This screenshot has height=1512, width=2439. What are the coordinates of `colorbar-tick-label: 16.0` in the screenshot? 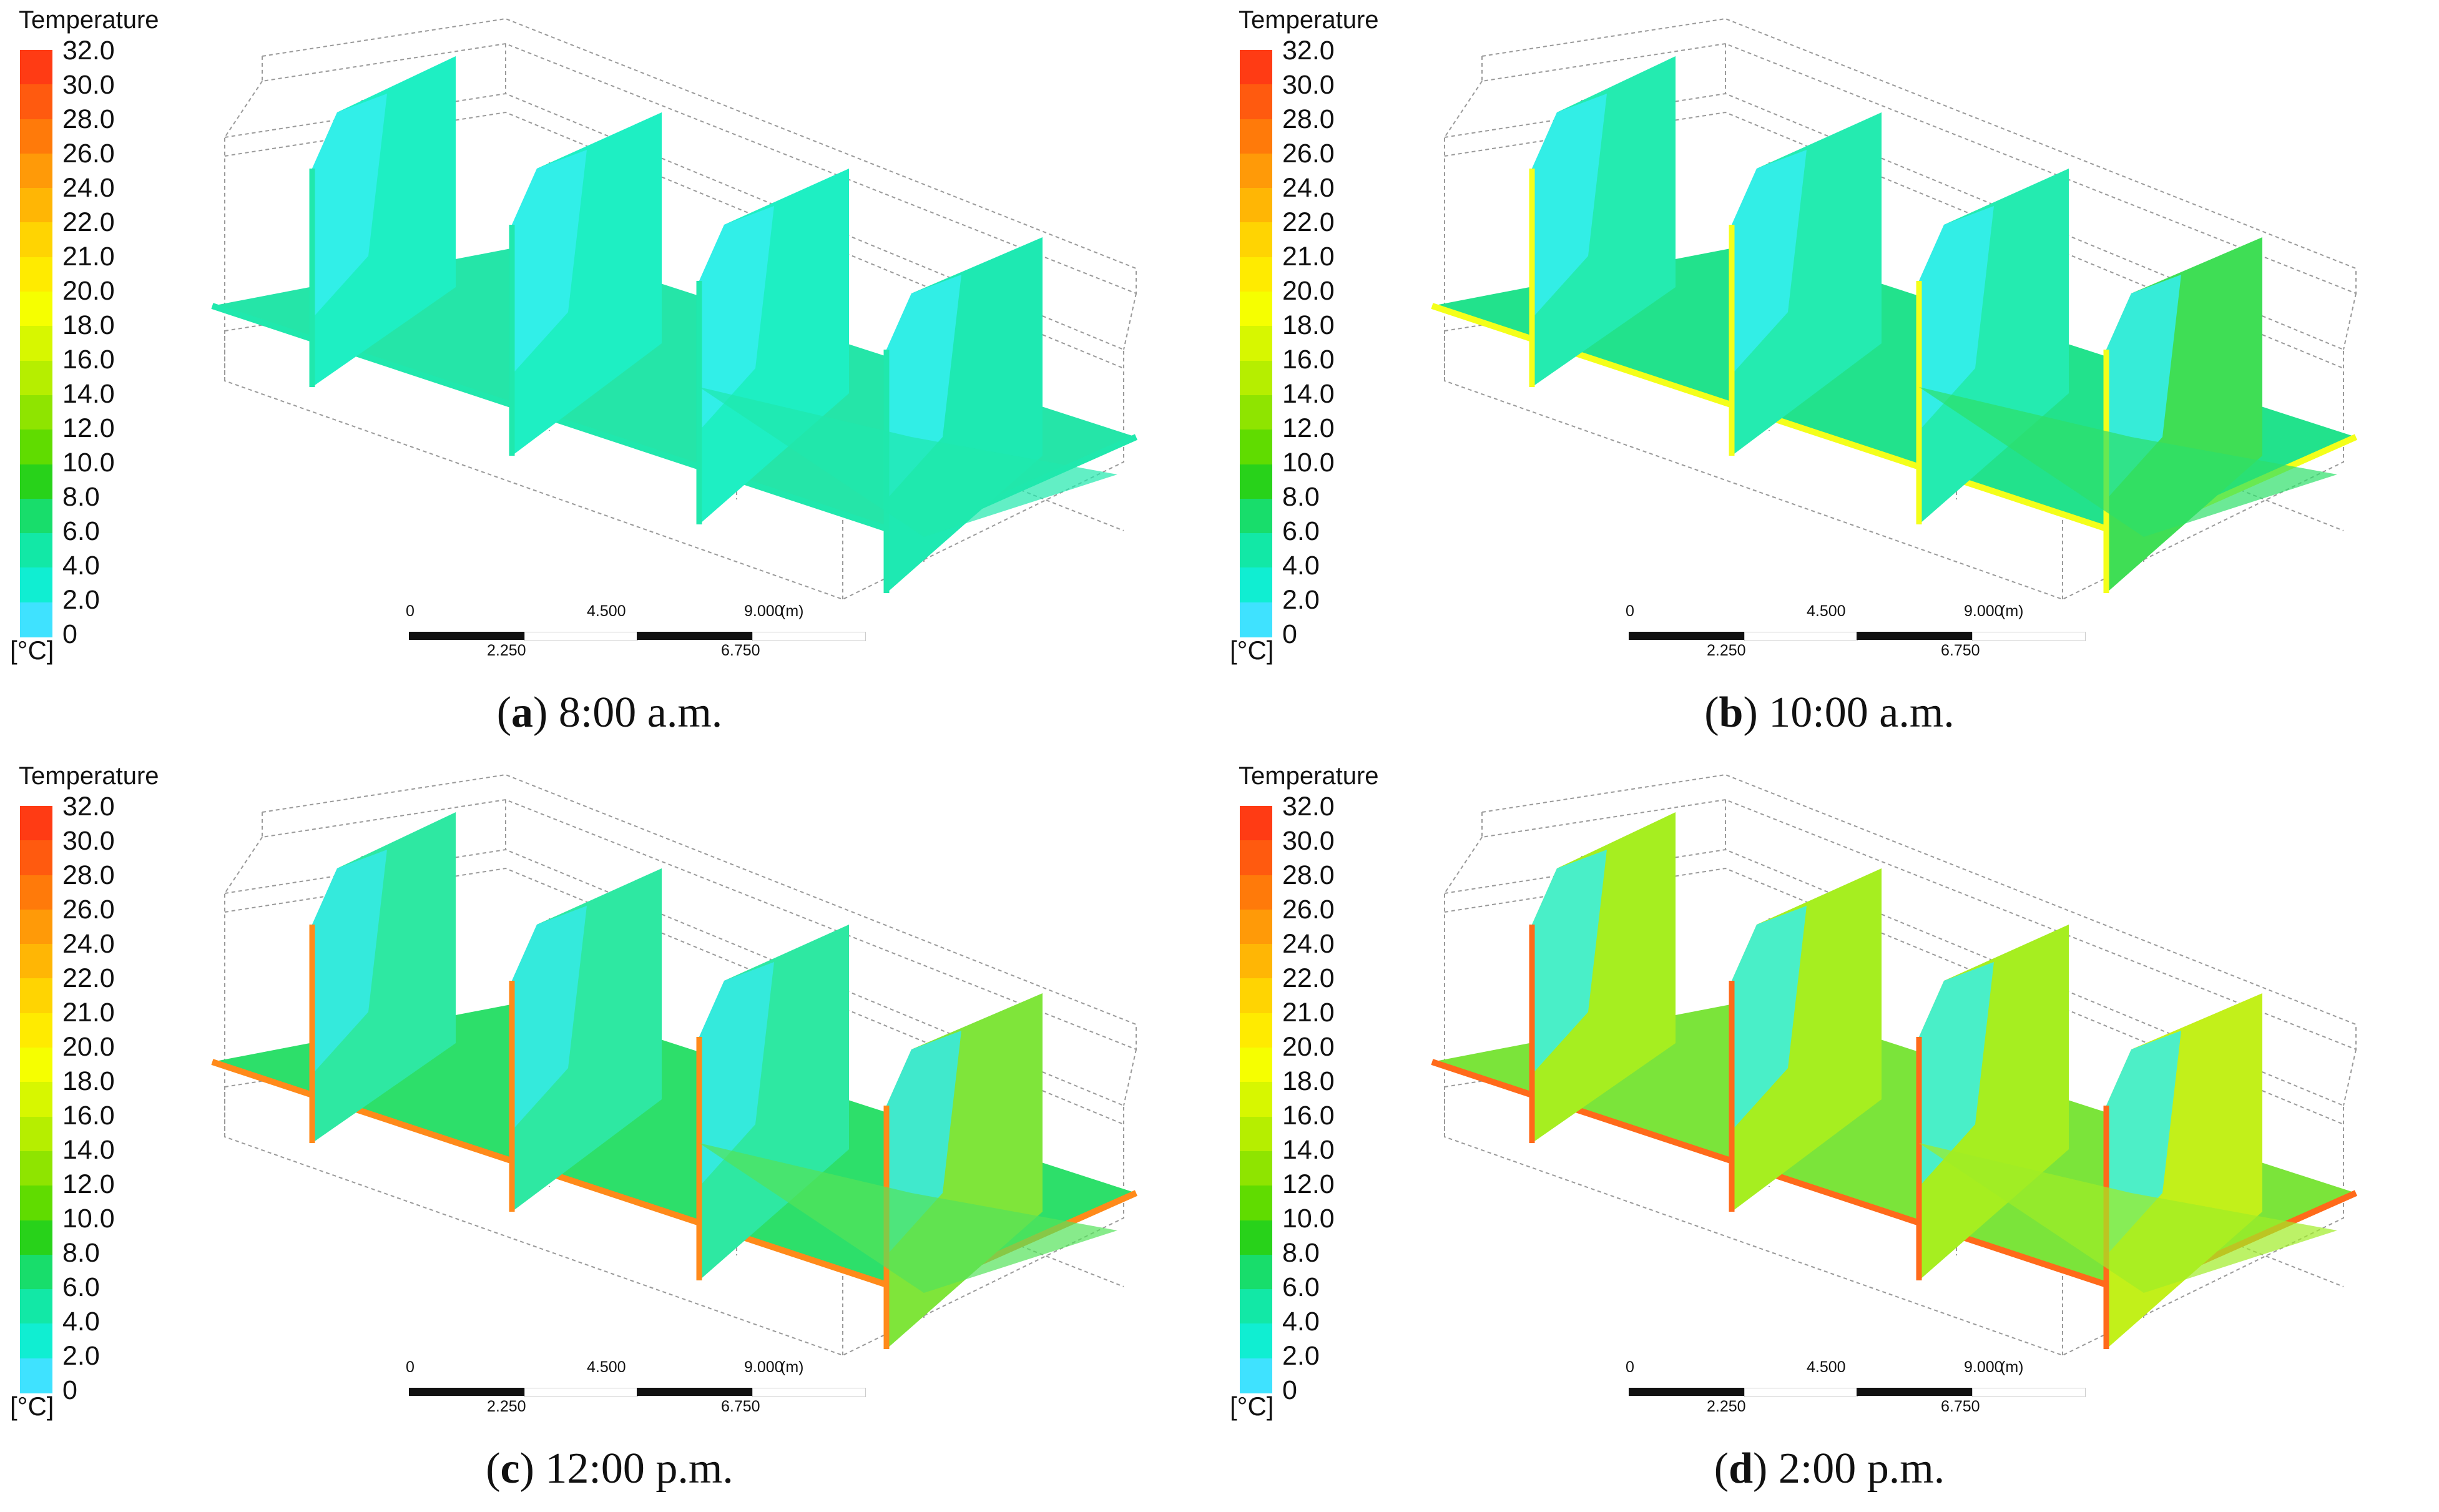 It's located at (88, 360).